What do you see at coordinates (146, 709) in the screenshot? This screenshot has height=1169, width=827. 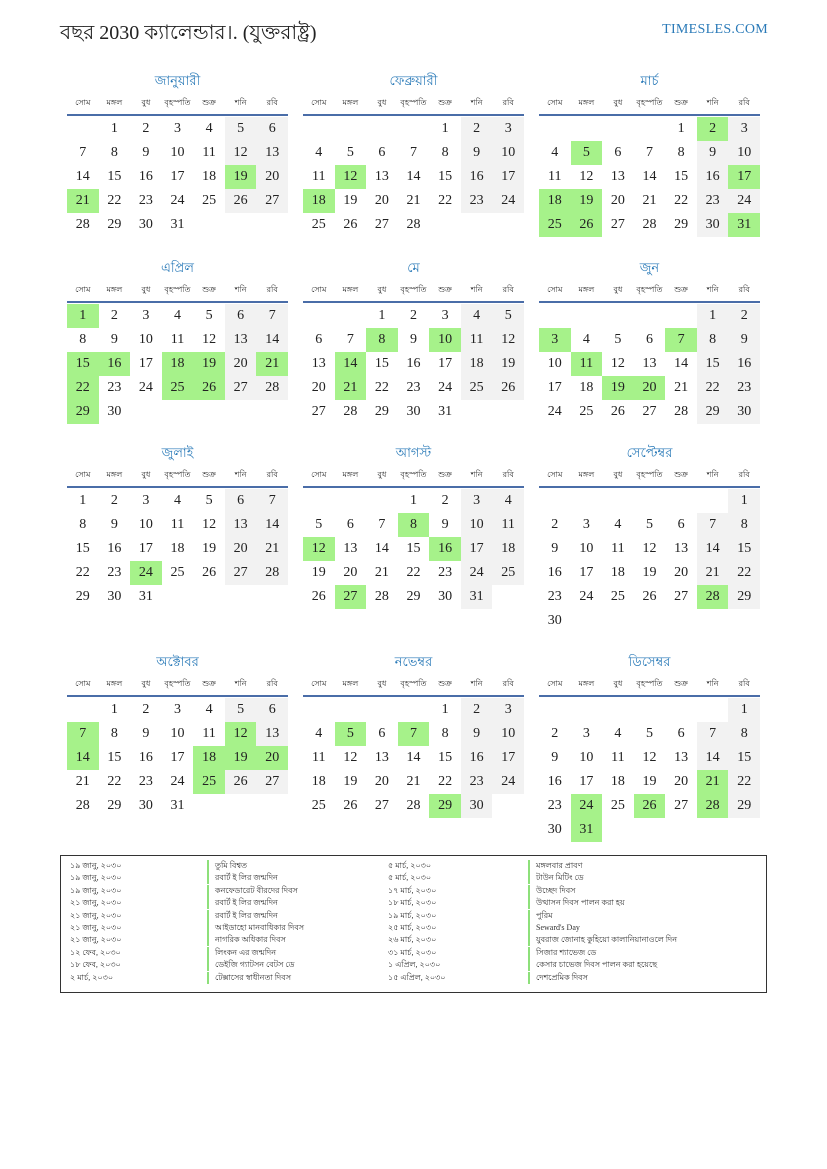 I see `day-cell: 2` at bounding box center [146, 709].